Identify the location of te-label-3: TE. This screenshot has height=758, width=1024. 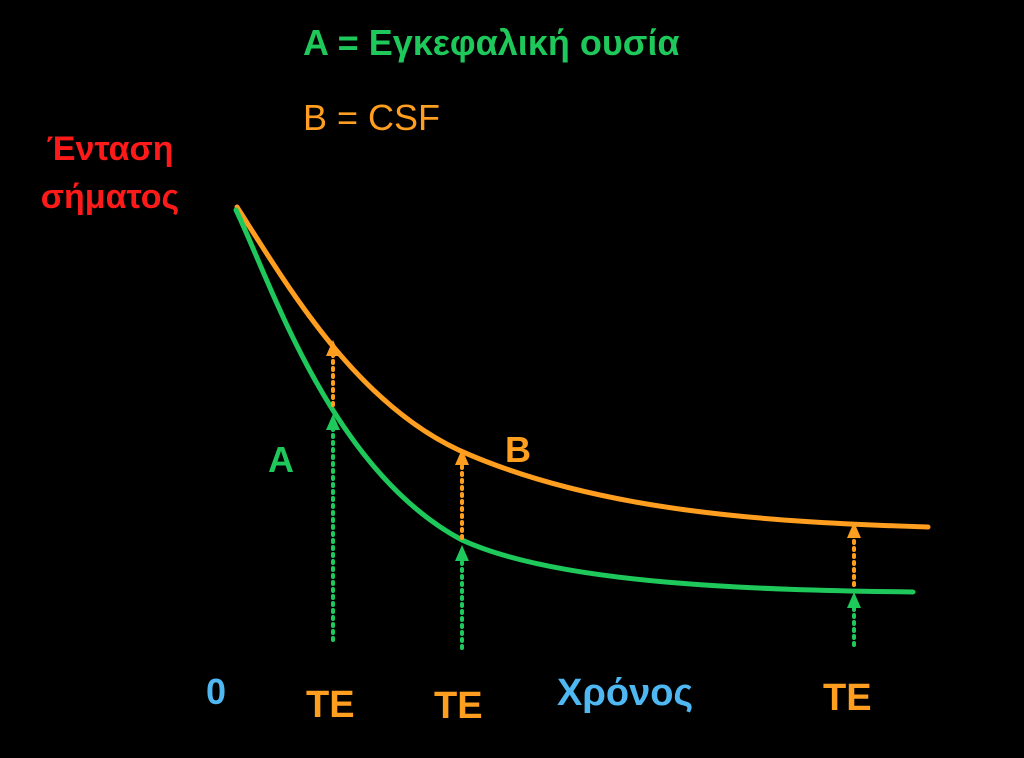
(847, 698).